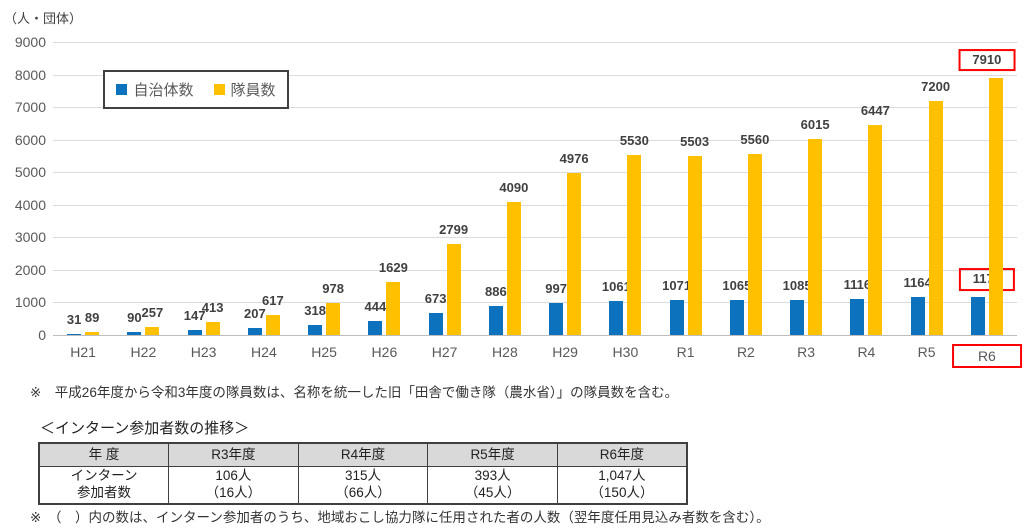  I want to click on bar-municipalities-H29, so click(556, 318).